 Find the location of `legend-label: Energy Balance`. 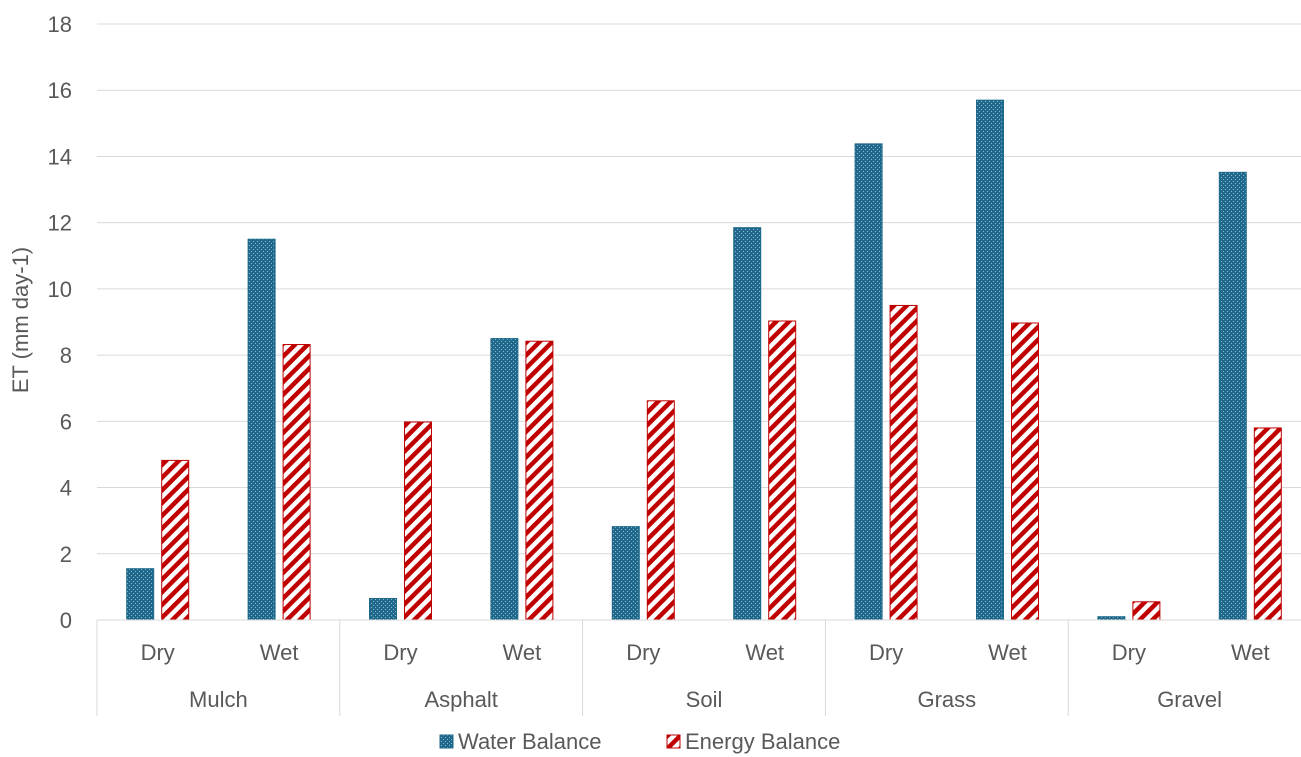

legend-label: Energy Balance is located at coordinates (762, 741).